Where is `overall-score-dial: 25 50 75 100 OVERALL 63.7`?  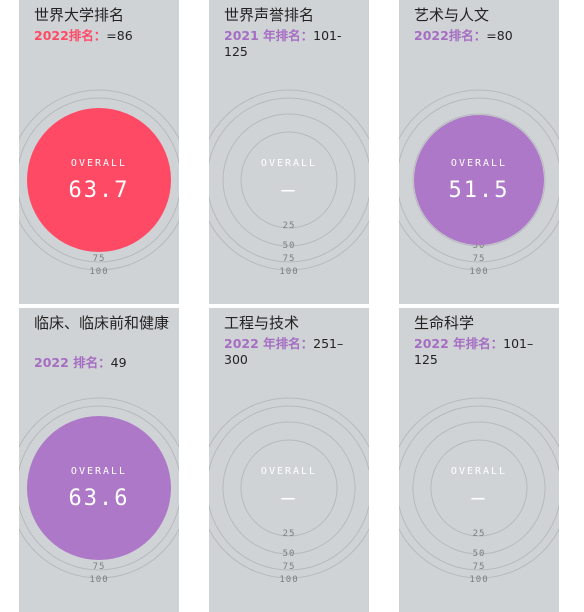
overall-score-dial: 25 50 75 100 OVERALL 63.7 is located at coordinates (99, 183).